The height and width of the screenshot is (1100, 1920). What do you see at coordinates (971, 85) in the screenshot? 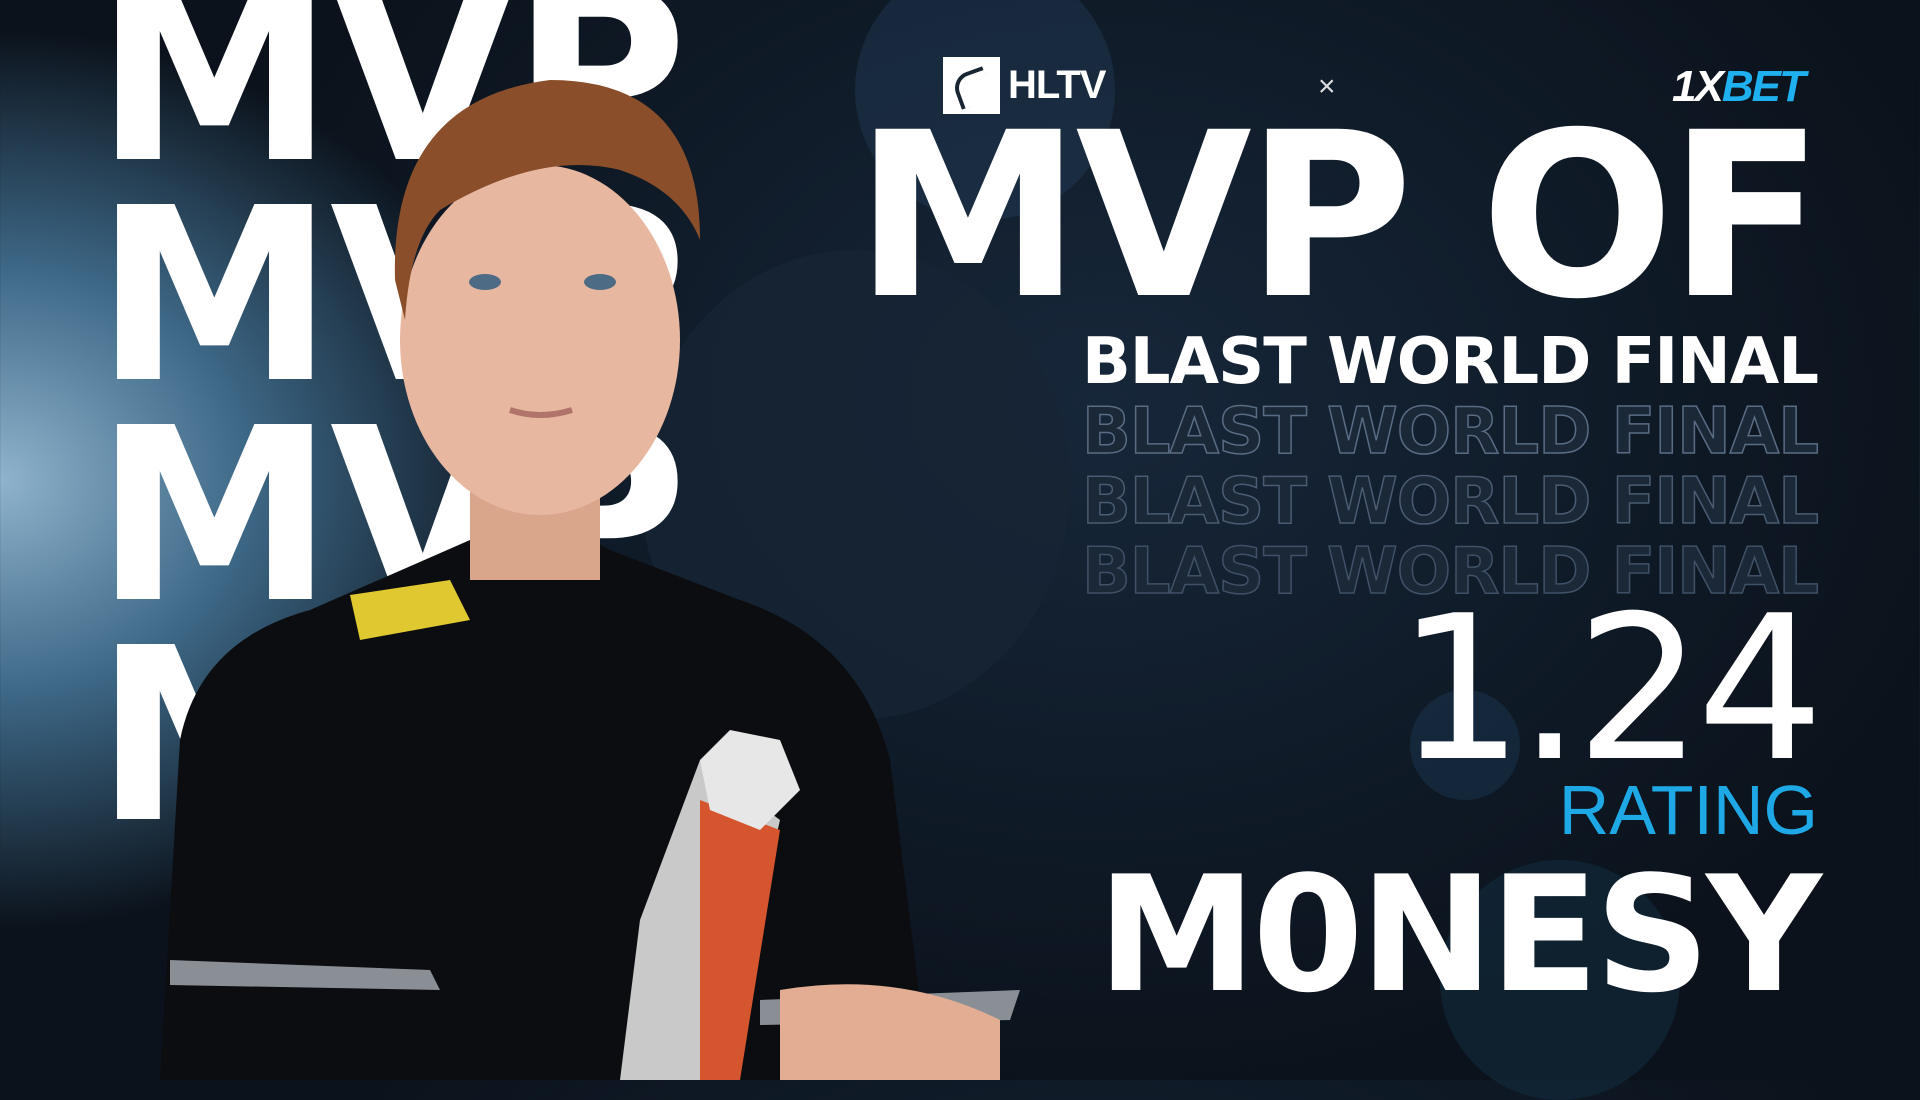
I see `hltv-logo-icon` at bounding box center [971, 85].